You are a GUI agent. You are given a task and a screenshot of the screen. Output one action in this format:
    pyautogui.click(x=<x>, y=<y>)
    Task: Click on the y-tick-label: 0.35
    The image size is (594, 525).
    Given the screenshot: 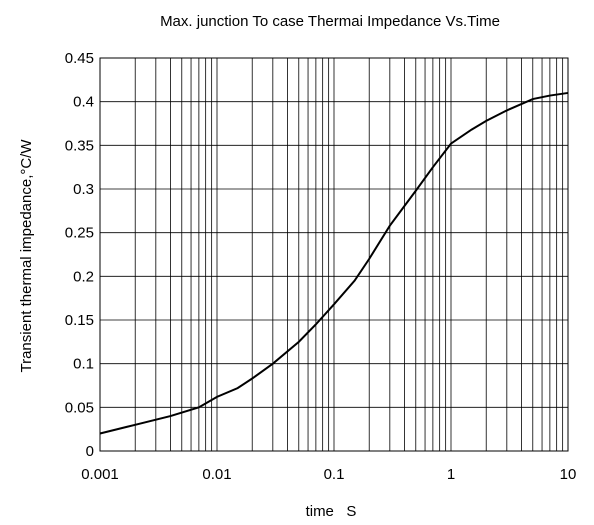 What is the action you would take?
    pyautogui.click(x=79, y=145)
    